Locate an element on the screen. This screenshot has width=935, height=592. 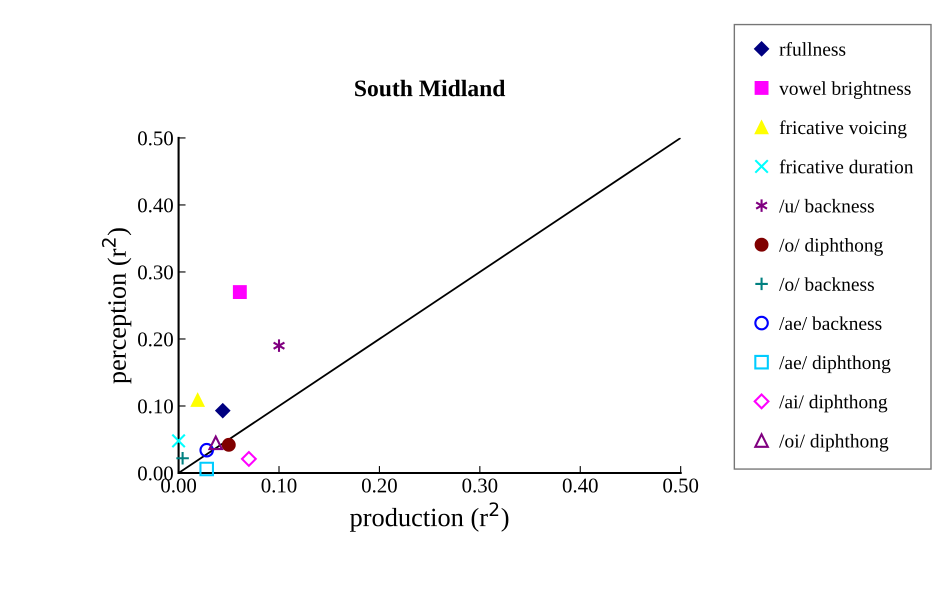
x-tick-label: 0.50 is located at coordinates (680, 485).